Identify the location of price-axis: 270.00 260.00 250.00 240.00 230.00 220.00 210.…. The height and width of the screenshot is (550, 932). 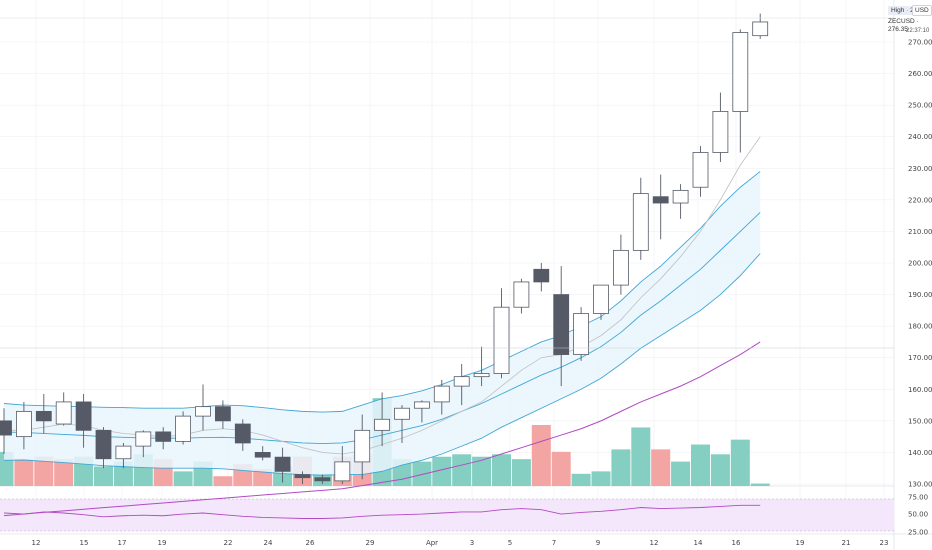
(920, 288).